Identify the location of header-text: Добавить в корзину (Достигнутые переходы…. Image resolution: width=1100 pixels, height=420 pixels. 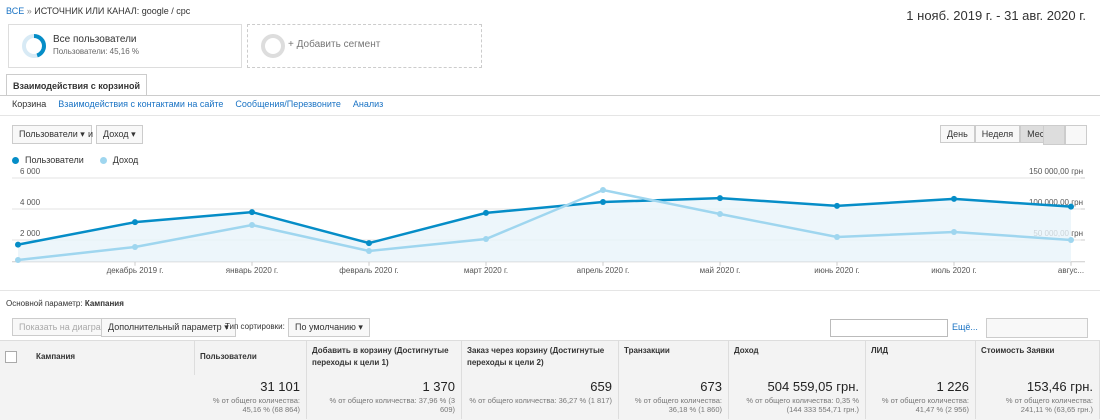
(380, 356).